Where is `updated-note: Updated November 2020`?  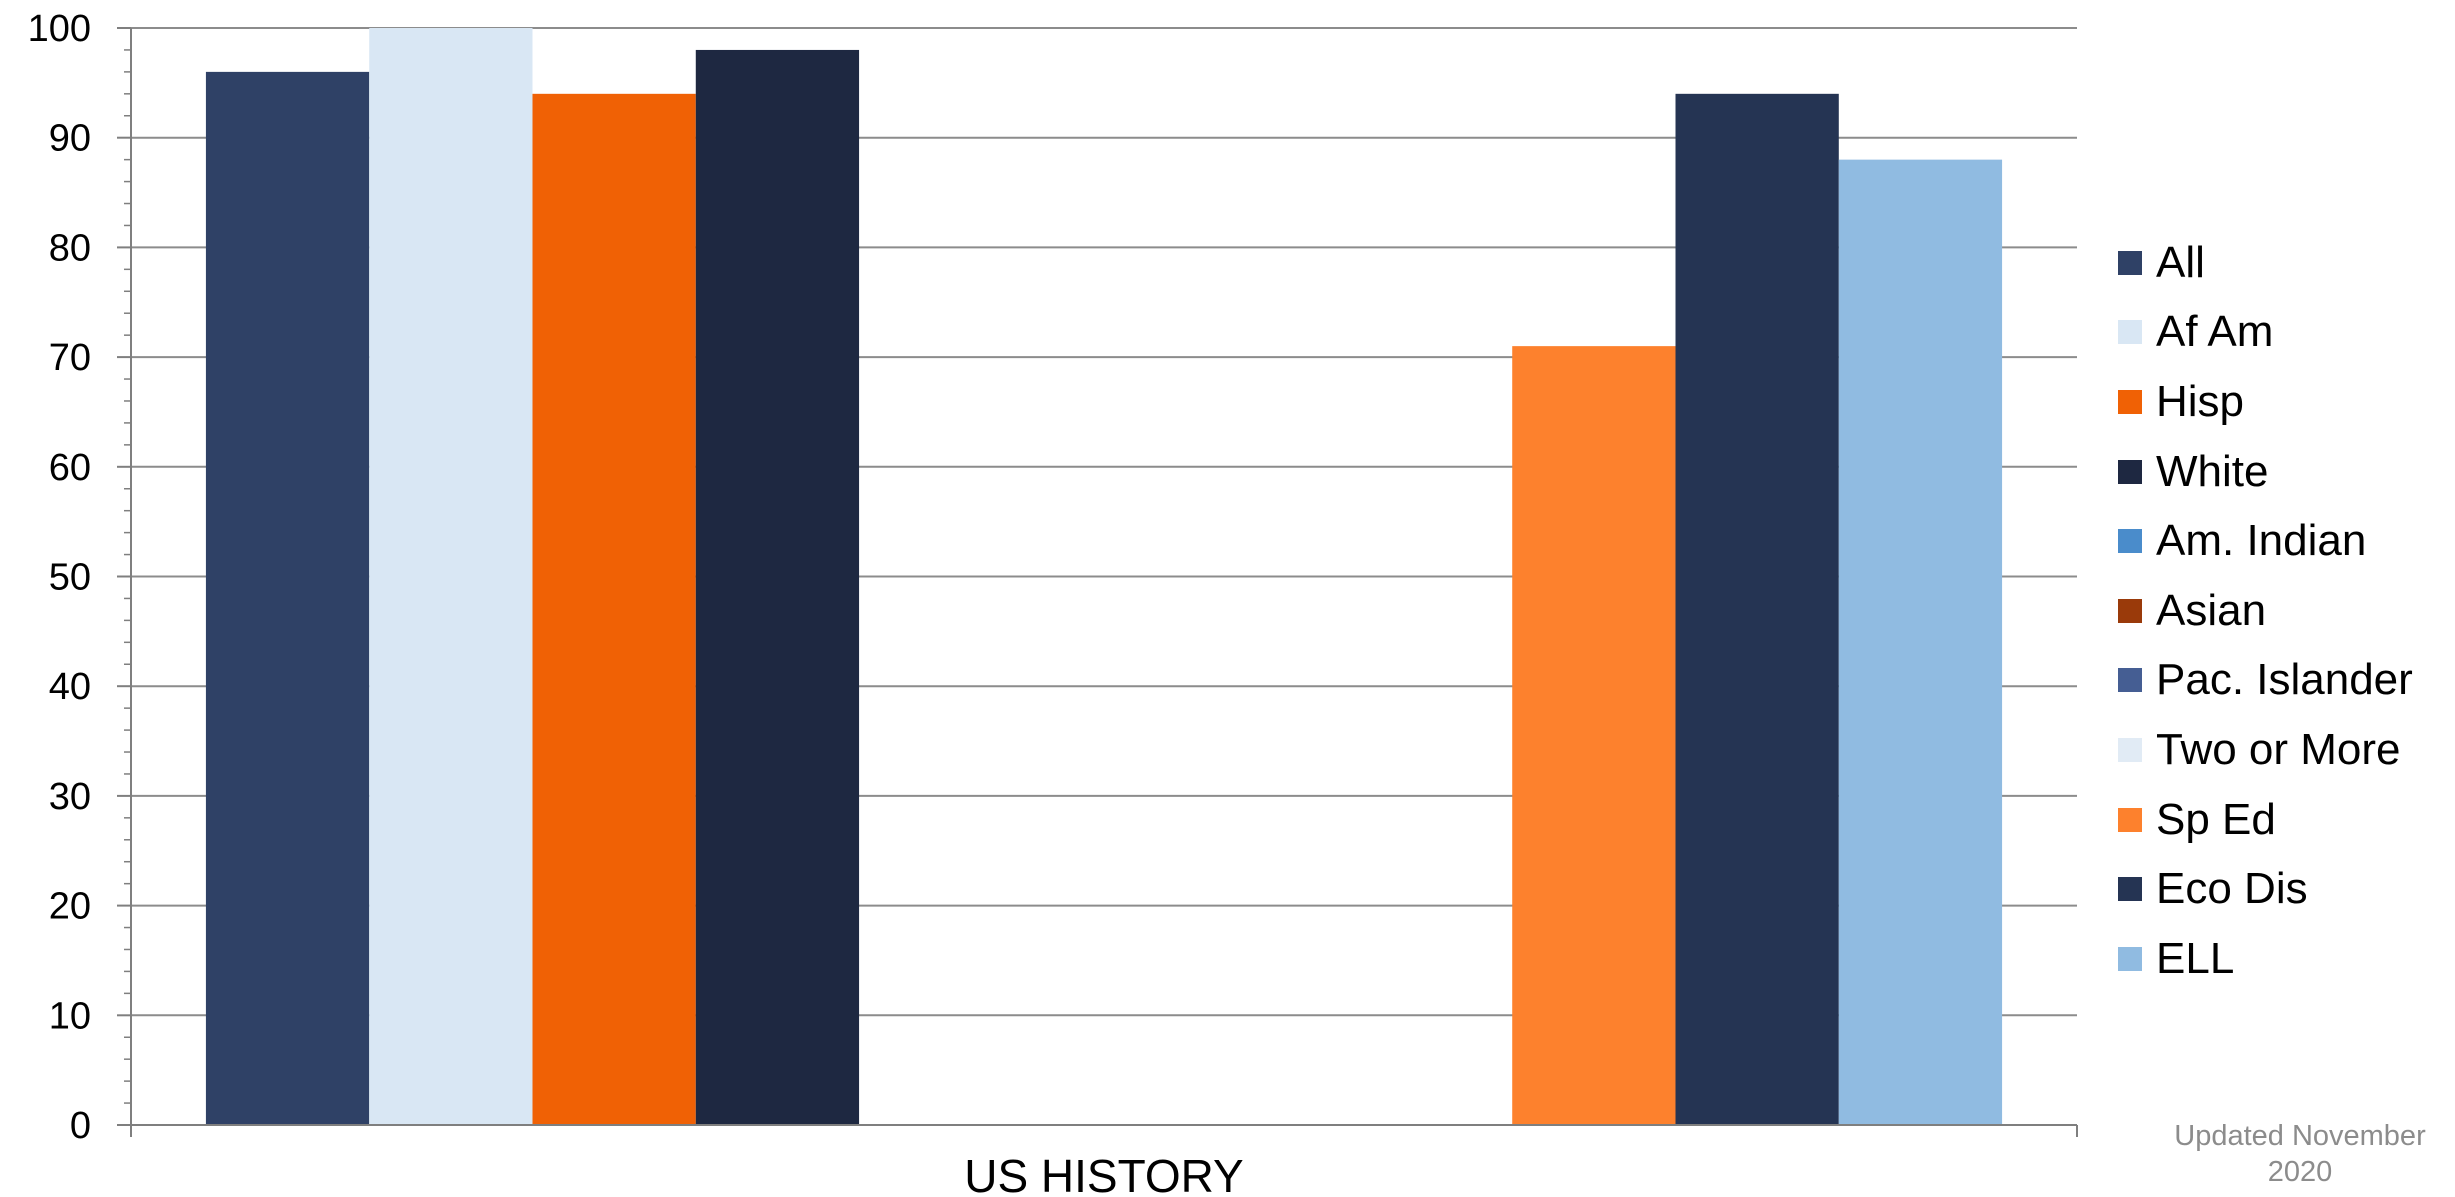
updated-note: Updated November 2020 is located at coordinates (2300, 1154).